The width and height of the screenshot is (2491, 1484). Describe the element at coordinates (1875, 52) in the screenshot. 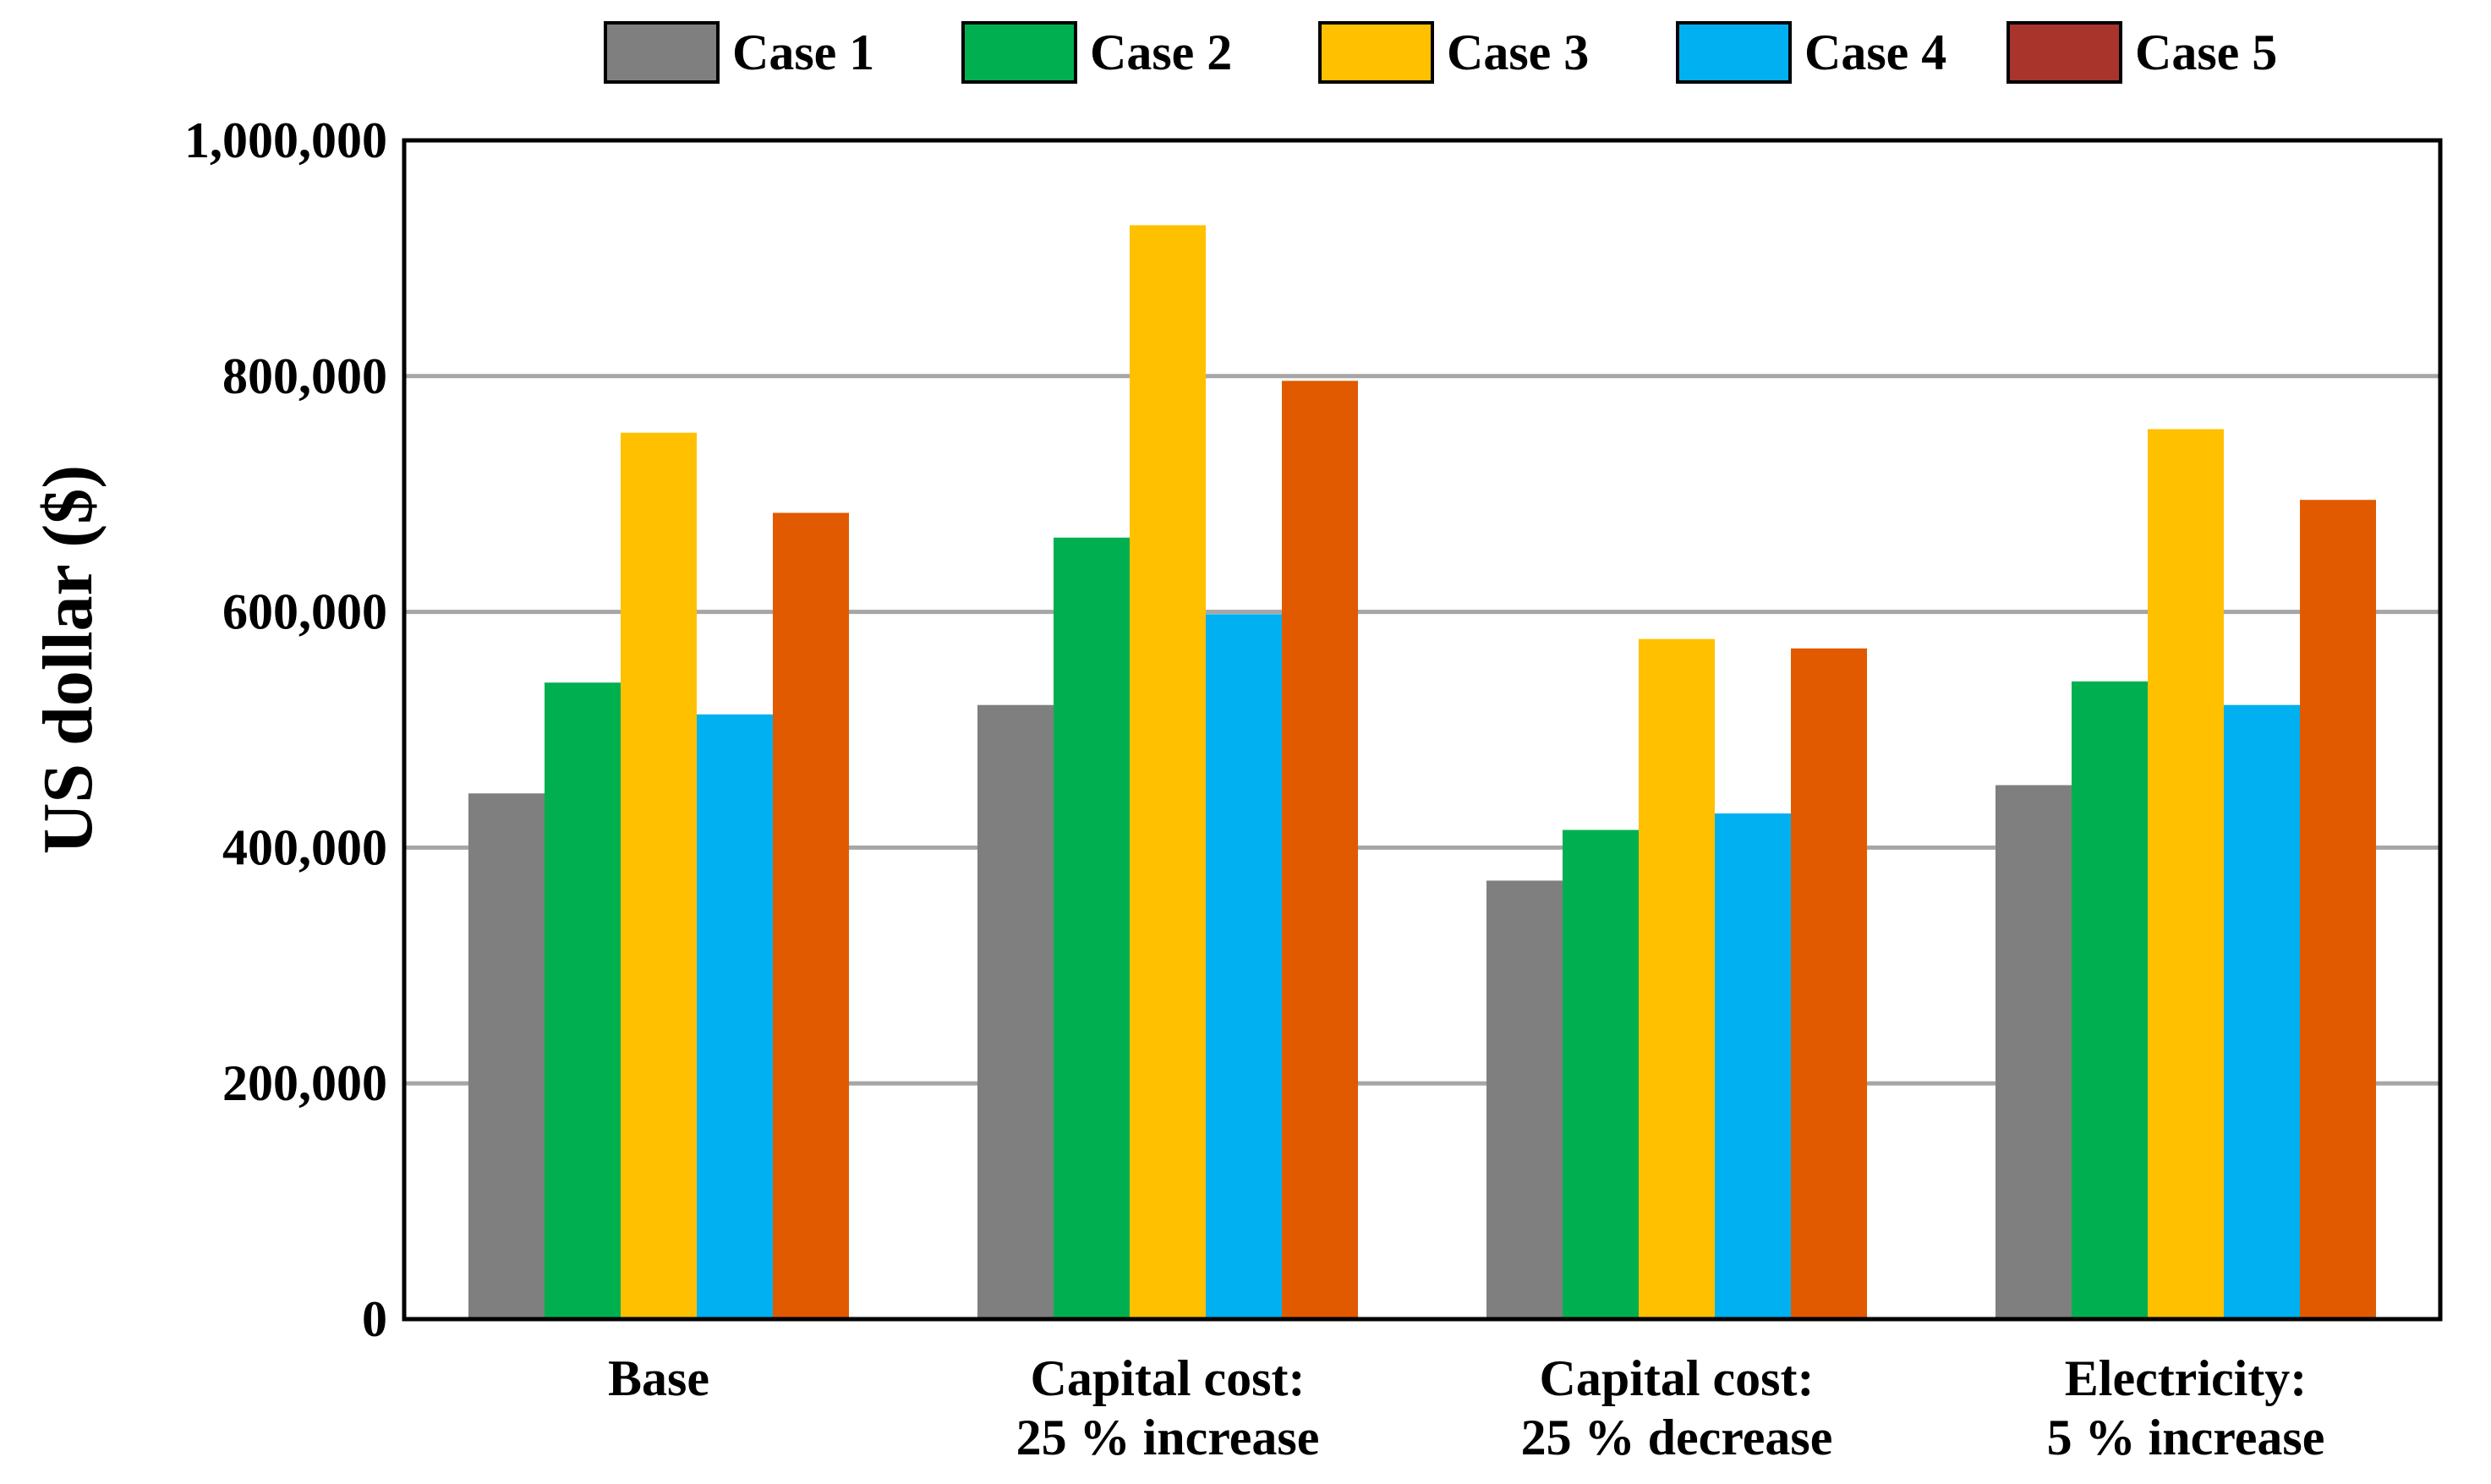

I see `legend-label: Case 4` at that location.